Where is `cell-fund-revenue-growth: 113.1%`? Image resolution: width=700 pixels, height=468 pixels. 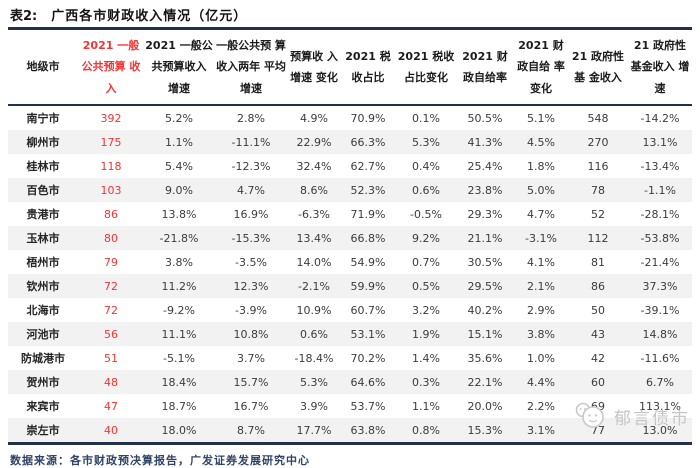
cell-fund-revenue-growth: 113.1% is located at coordinates (660, 406).